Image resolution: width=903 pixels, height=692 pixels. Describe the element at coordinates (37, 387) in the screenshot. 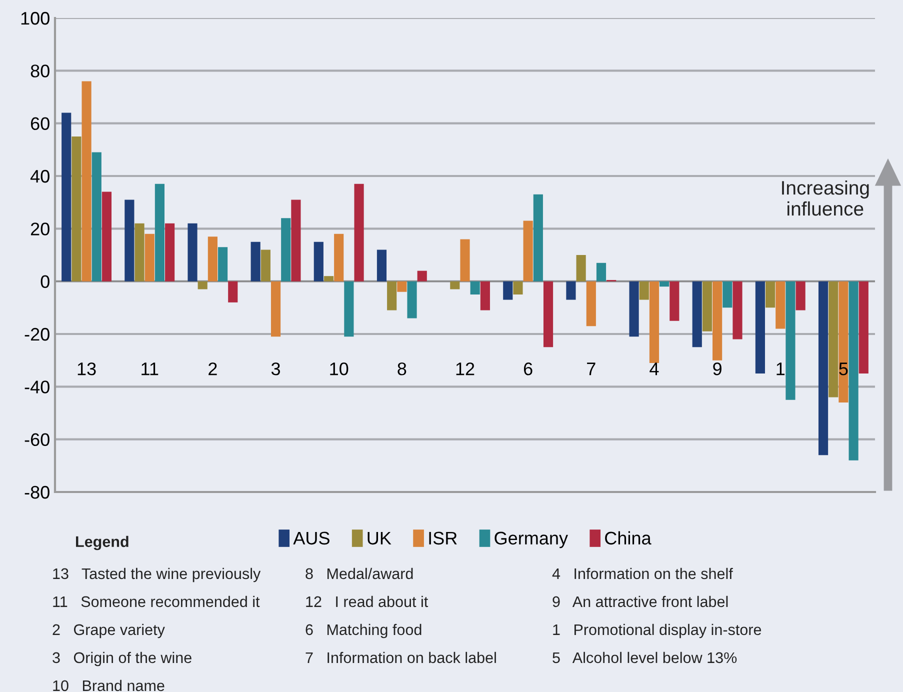

I see `y-tick-label: -40` at that location.